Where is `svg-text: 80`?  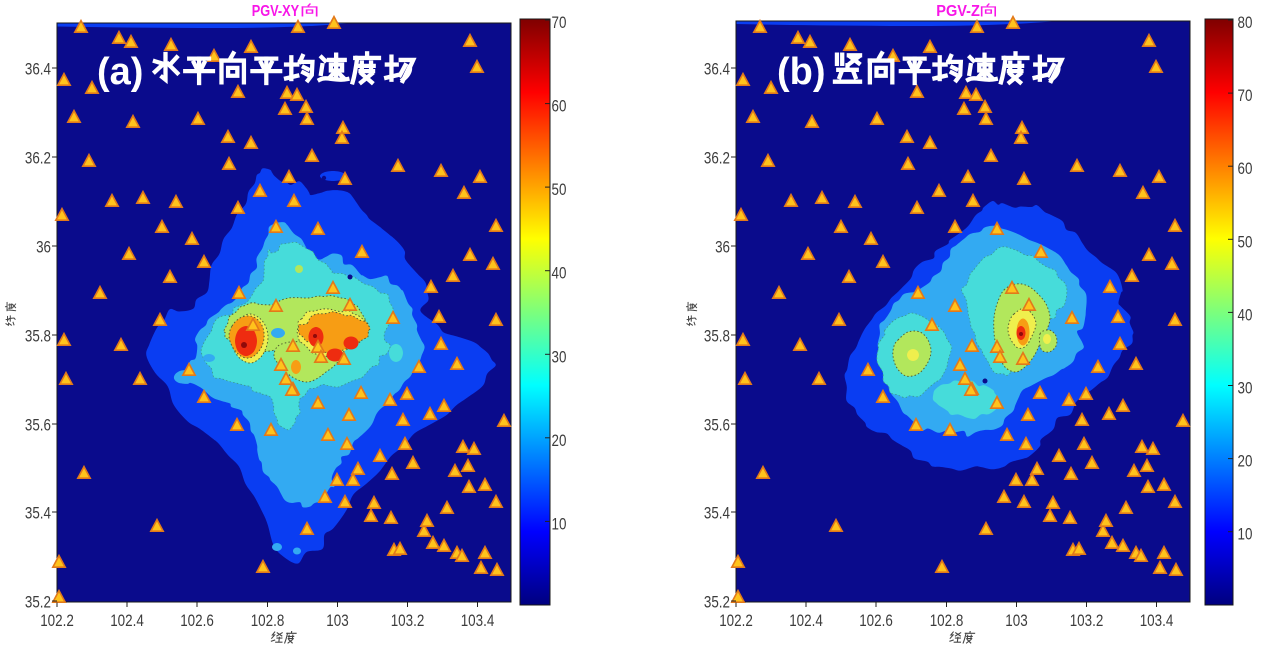
svg-text: 80 is located at coordinates (1245, 22).